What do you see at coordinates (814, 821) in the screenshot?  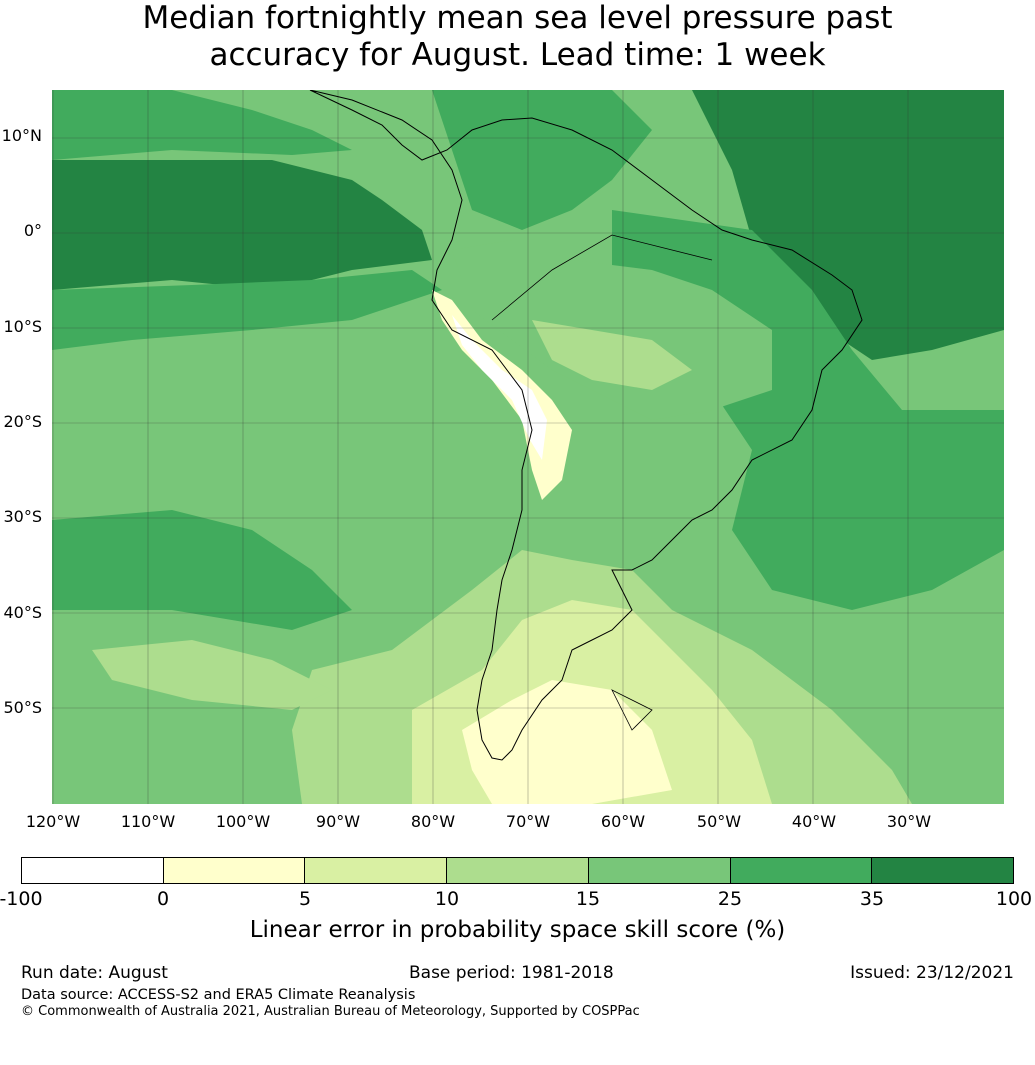 I see `lon-label: 40°W` at bounding box center [814, 821].